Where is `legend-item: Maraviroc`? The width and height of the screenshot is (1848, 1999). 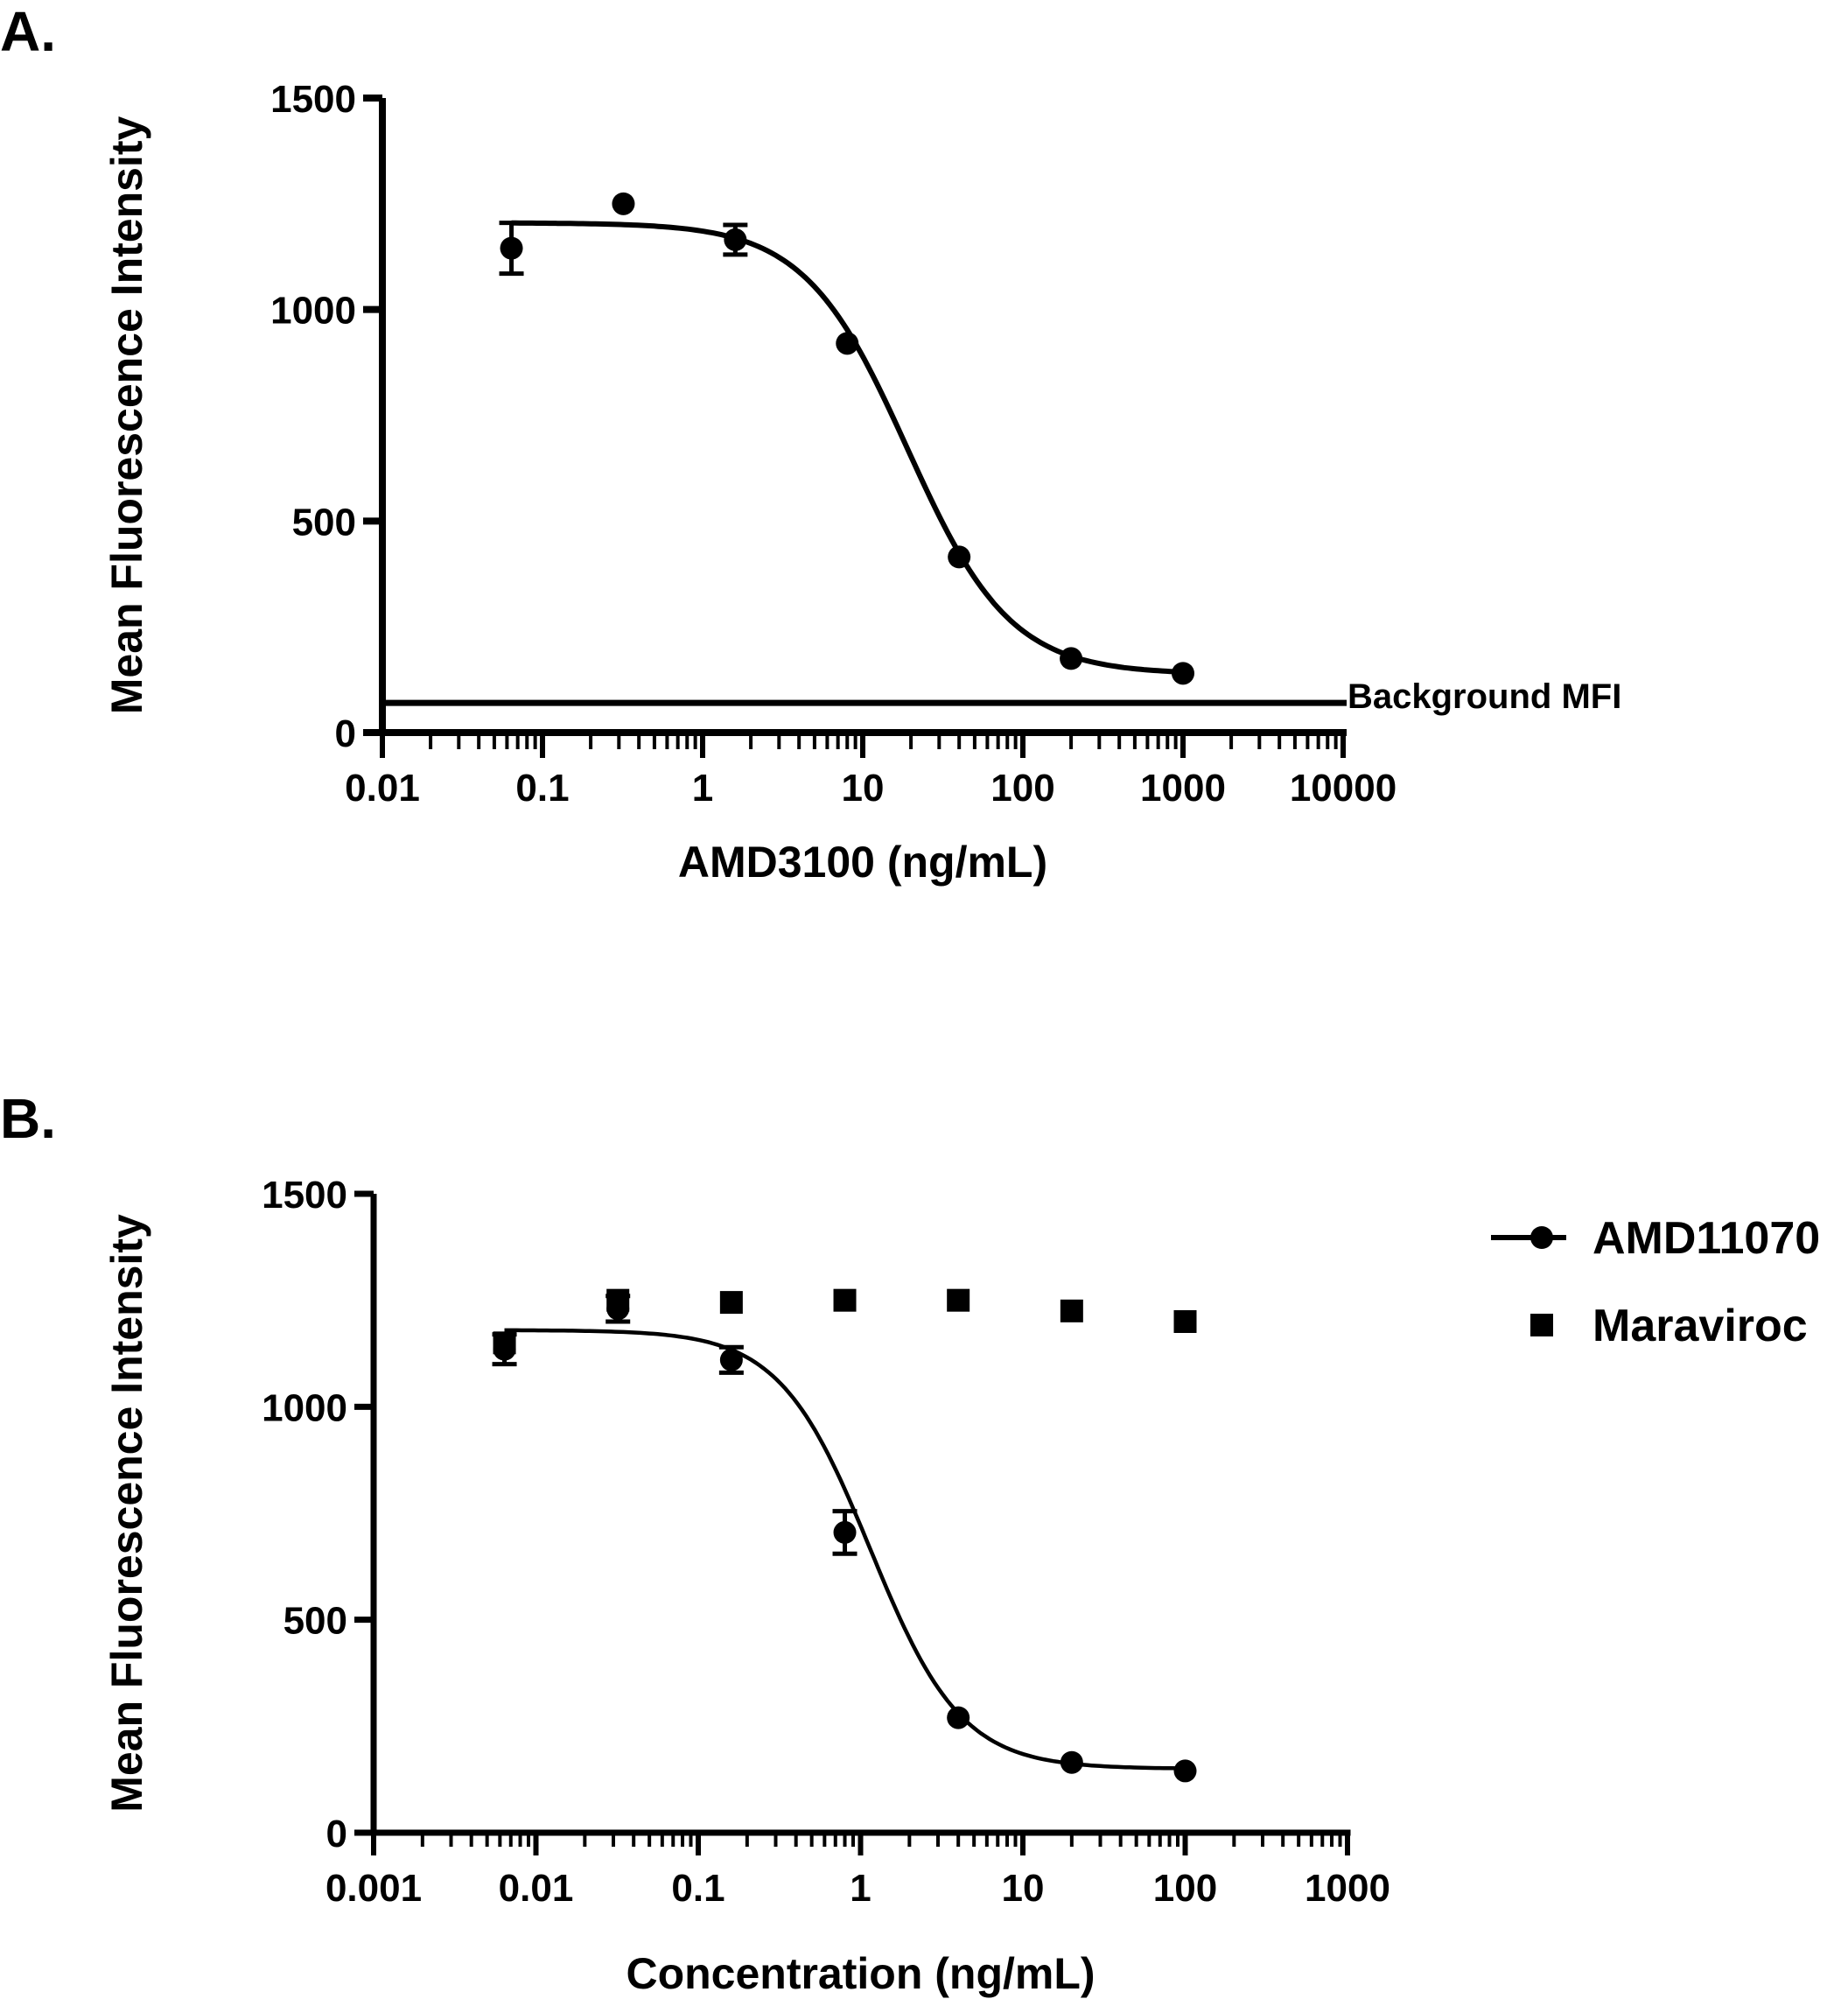
legend-item: Maraviroc is located at coordinates (1669, 1326).